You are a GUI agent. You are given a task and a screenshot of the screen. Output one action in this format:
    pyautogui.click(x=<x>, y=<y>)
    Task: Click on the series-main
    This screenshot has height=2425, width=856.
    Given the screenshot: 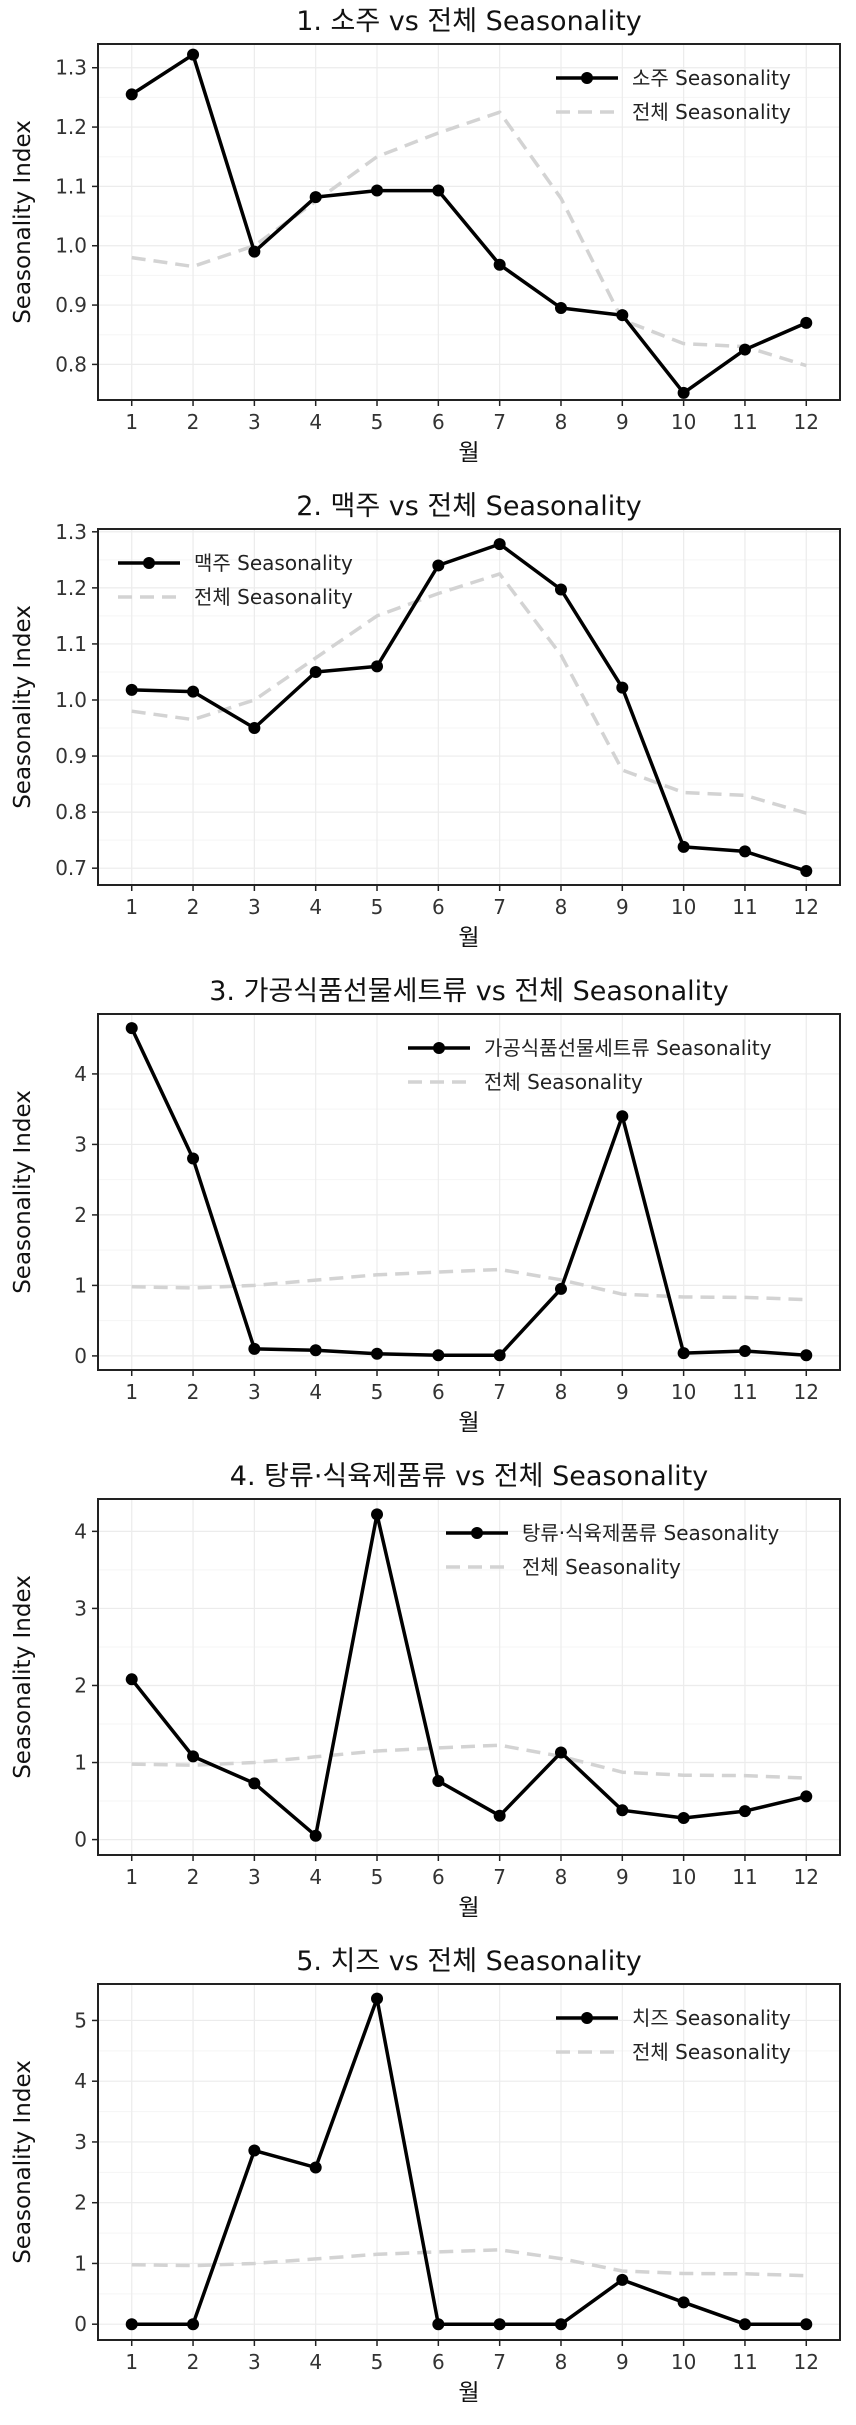 What is the action you would take?
    pyautogui.click(x=469, y=223)
    